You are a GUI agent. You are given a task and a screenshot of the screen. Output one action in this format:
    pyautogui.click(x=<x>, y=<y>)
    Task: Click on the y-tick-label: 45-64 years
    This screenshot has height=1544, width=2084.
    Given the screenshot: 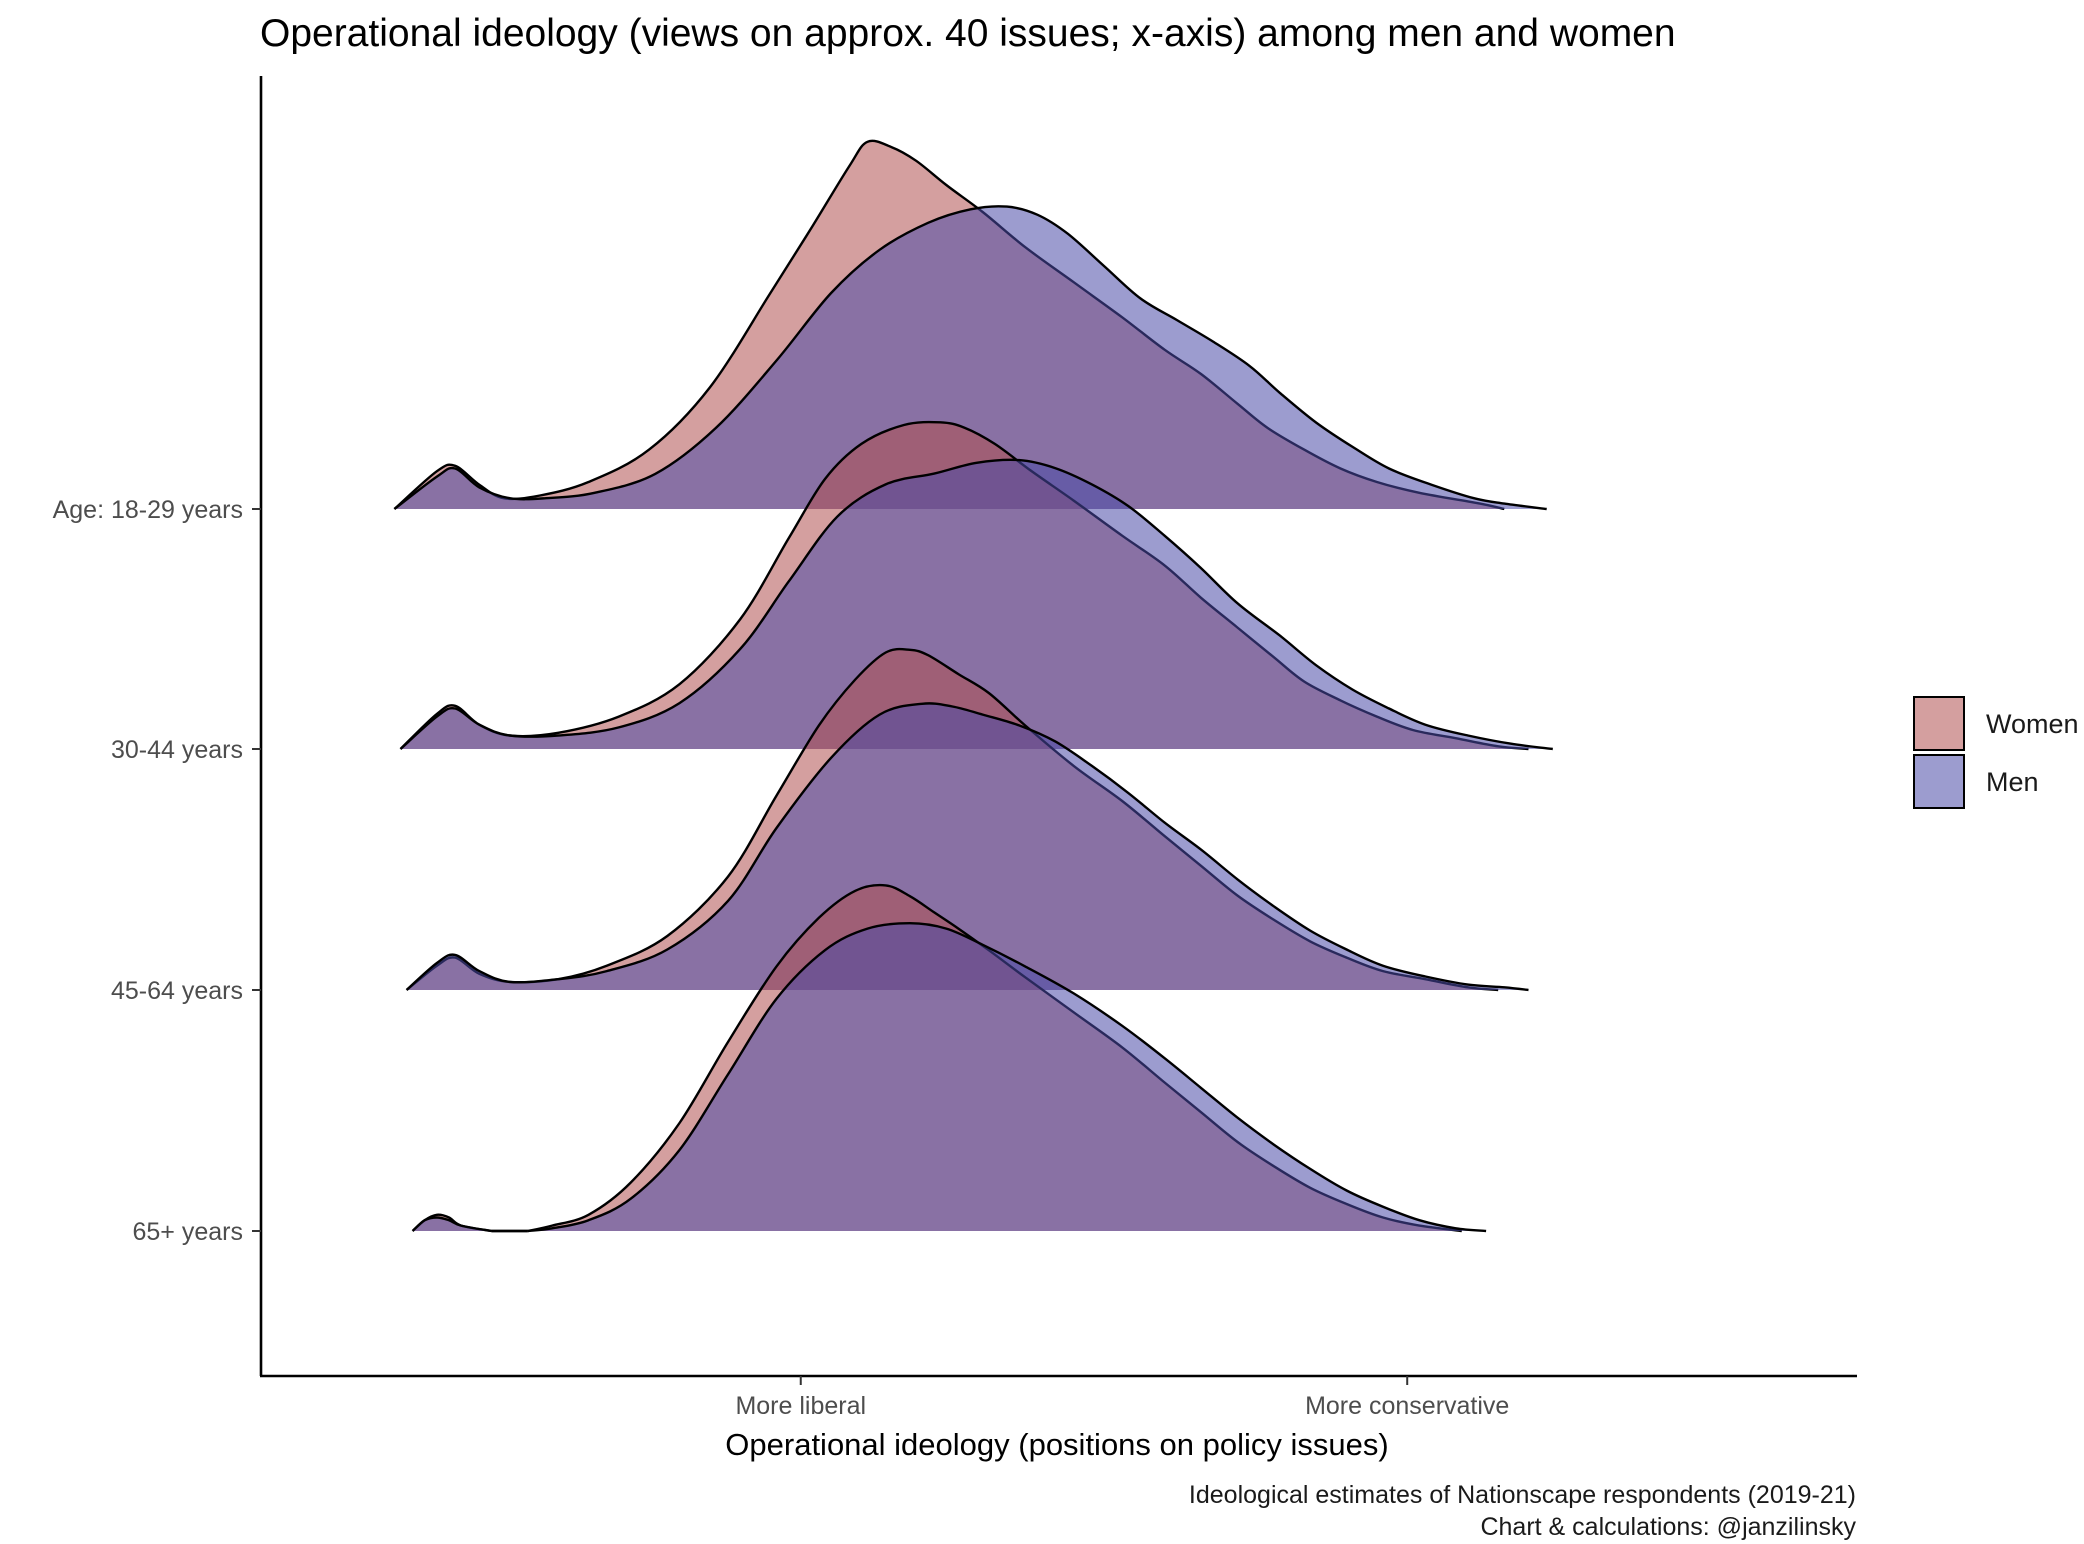 What is the action you would take?
    pyautogui.click(x=177, y=991)
    